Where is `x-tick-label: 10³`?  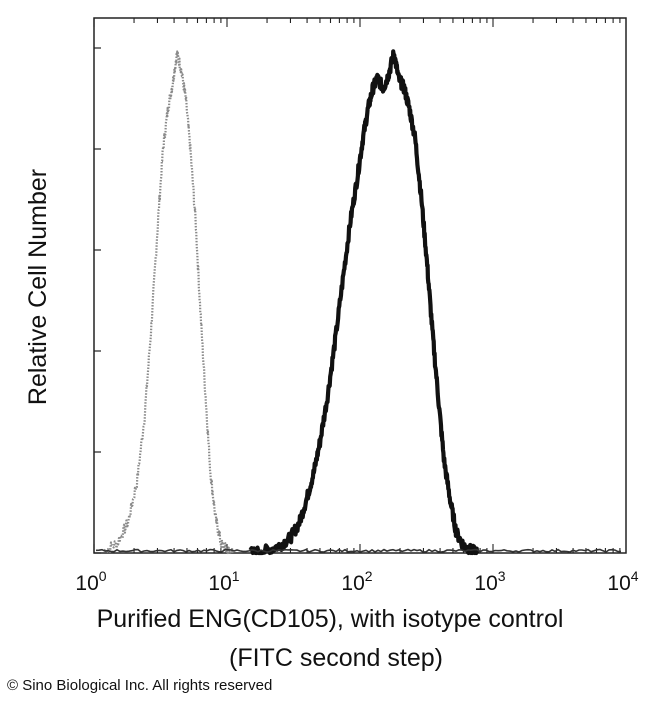
x-tick-label: 10³ is located at coordinates (489, 581).